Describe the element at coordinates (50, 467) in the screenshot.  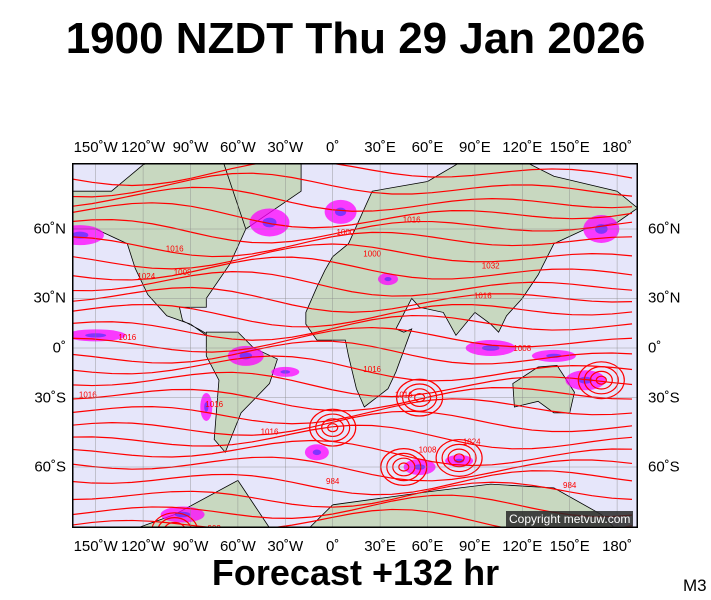
I see `left-latitude-label: 60˚S` at that location.